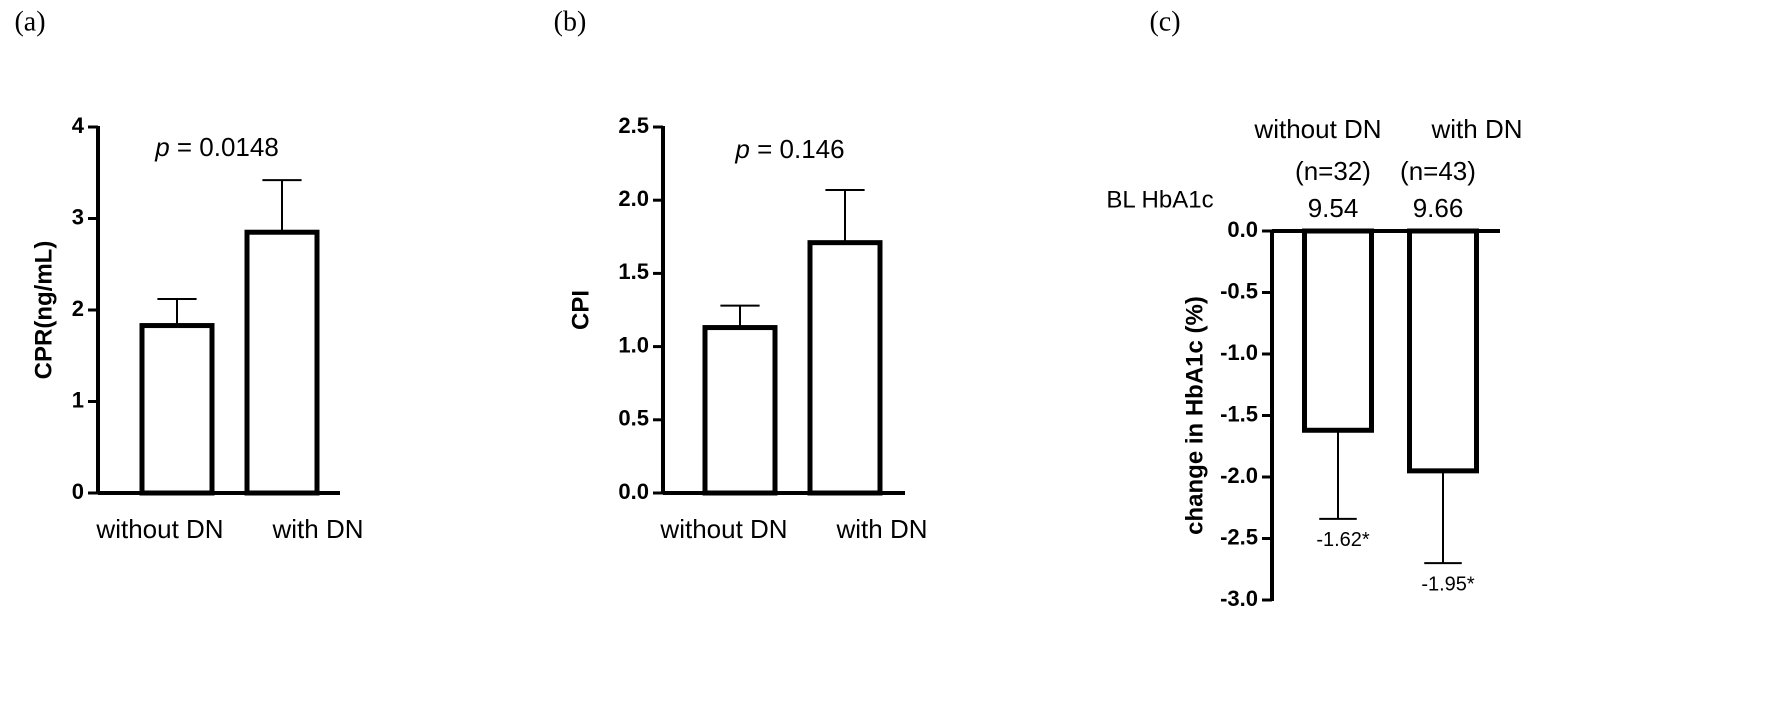  Describe the element at coordinates (43, 310) in the screenshot. I see `y-axis-label: CPR(ng/mL)` at that location.